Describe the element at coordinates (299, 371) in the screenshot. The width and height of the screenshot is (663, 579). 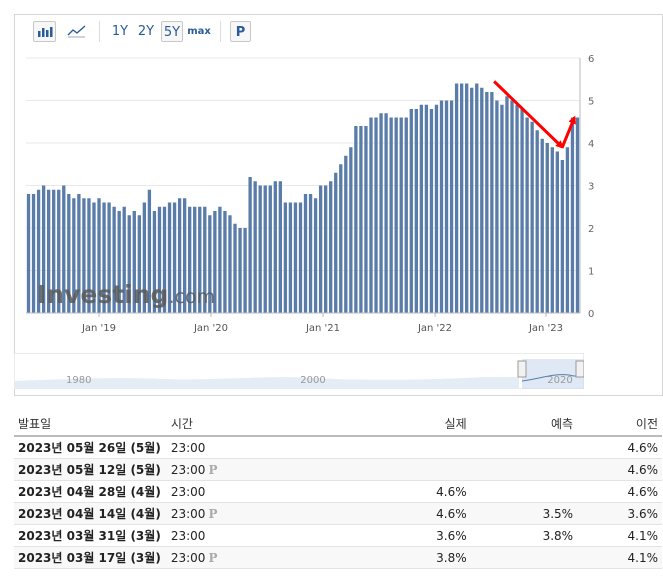
I see `chart-navigator: 1980 2000 2020` at that location.